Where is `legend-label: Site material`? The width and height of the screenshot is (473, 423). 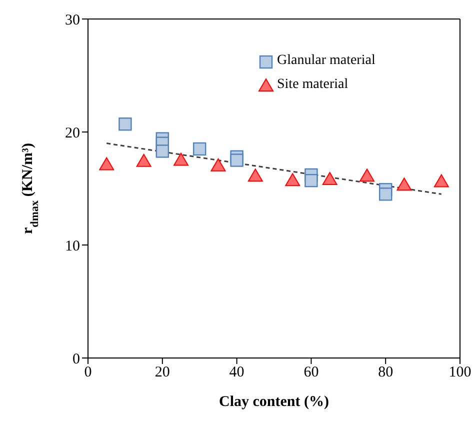
legend-label: Site material is located at coordinates (312, 85).